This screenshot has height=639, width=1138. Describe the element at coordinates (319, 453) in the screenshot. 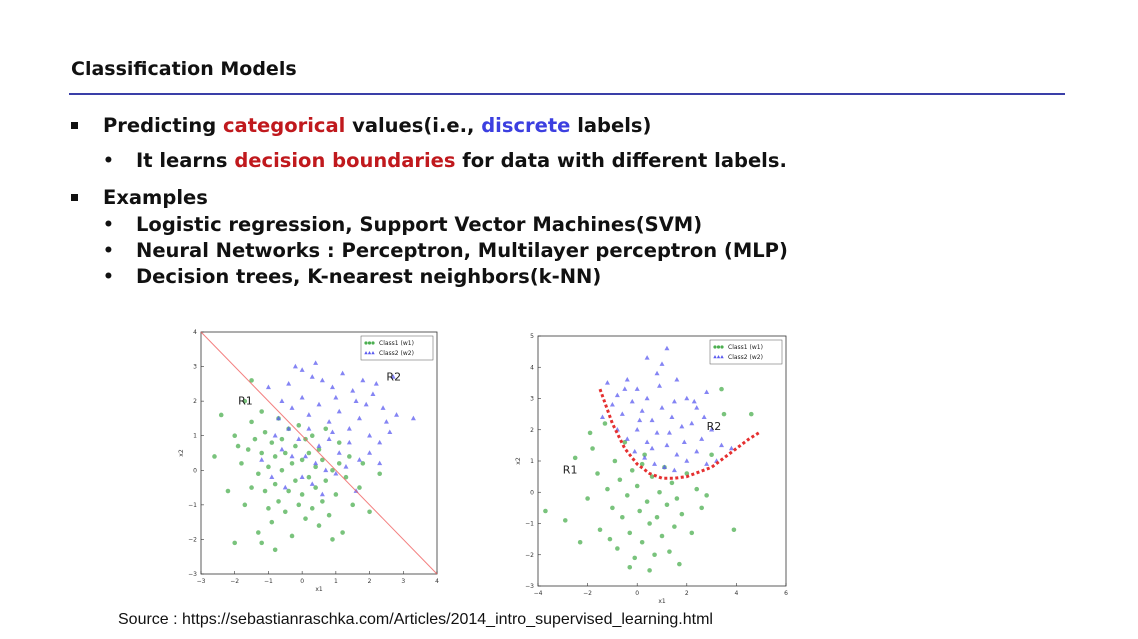

I see `decision-boundary-line` at that location.